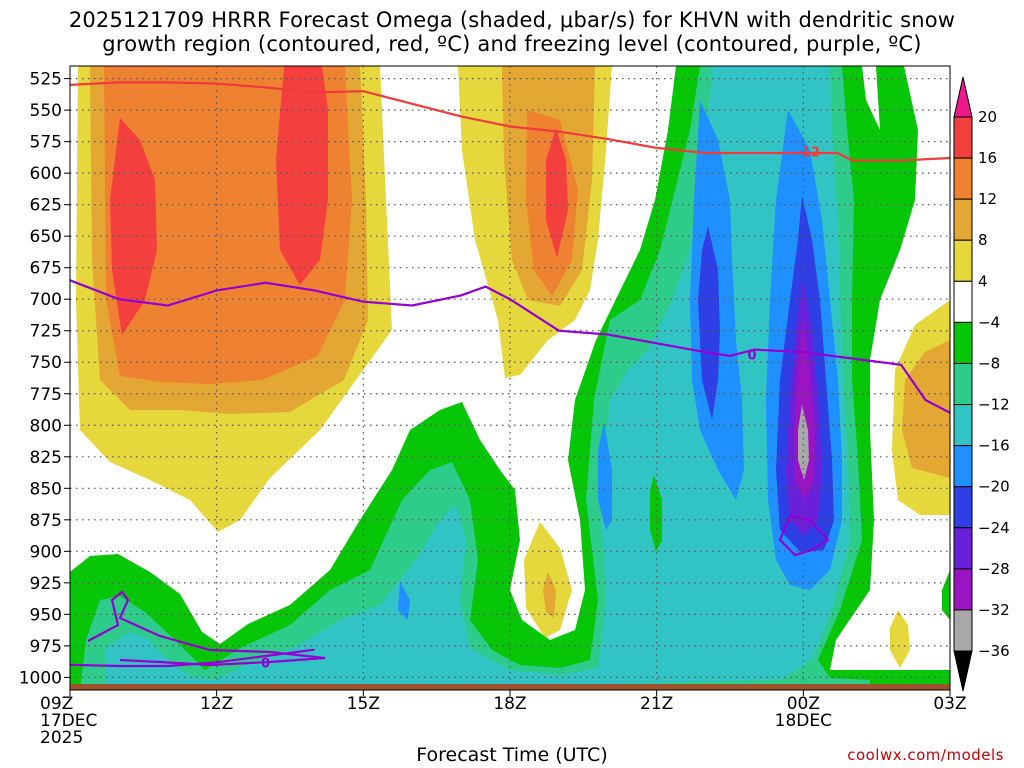 The height and width of the screenshot is (768, 1024). What do you see at coordinates (983, 281) in the screenshot?
I see `colorbar-label: 4` at bounding box center [983, 281].